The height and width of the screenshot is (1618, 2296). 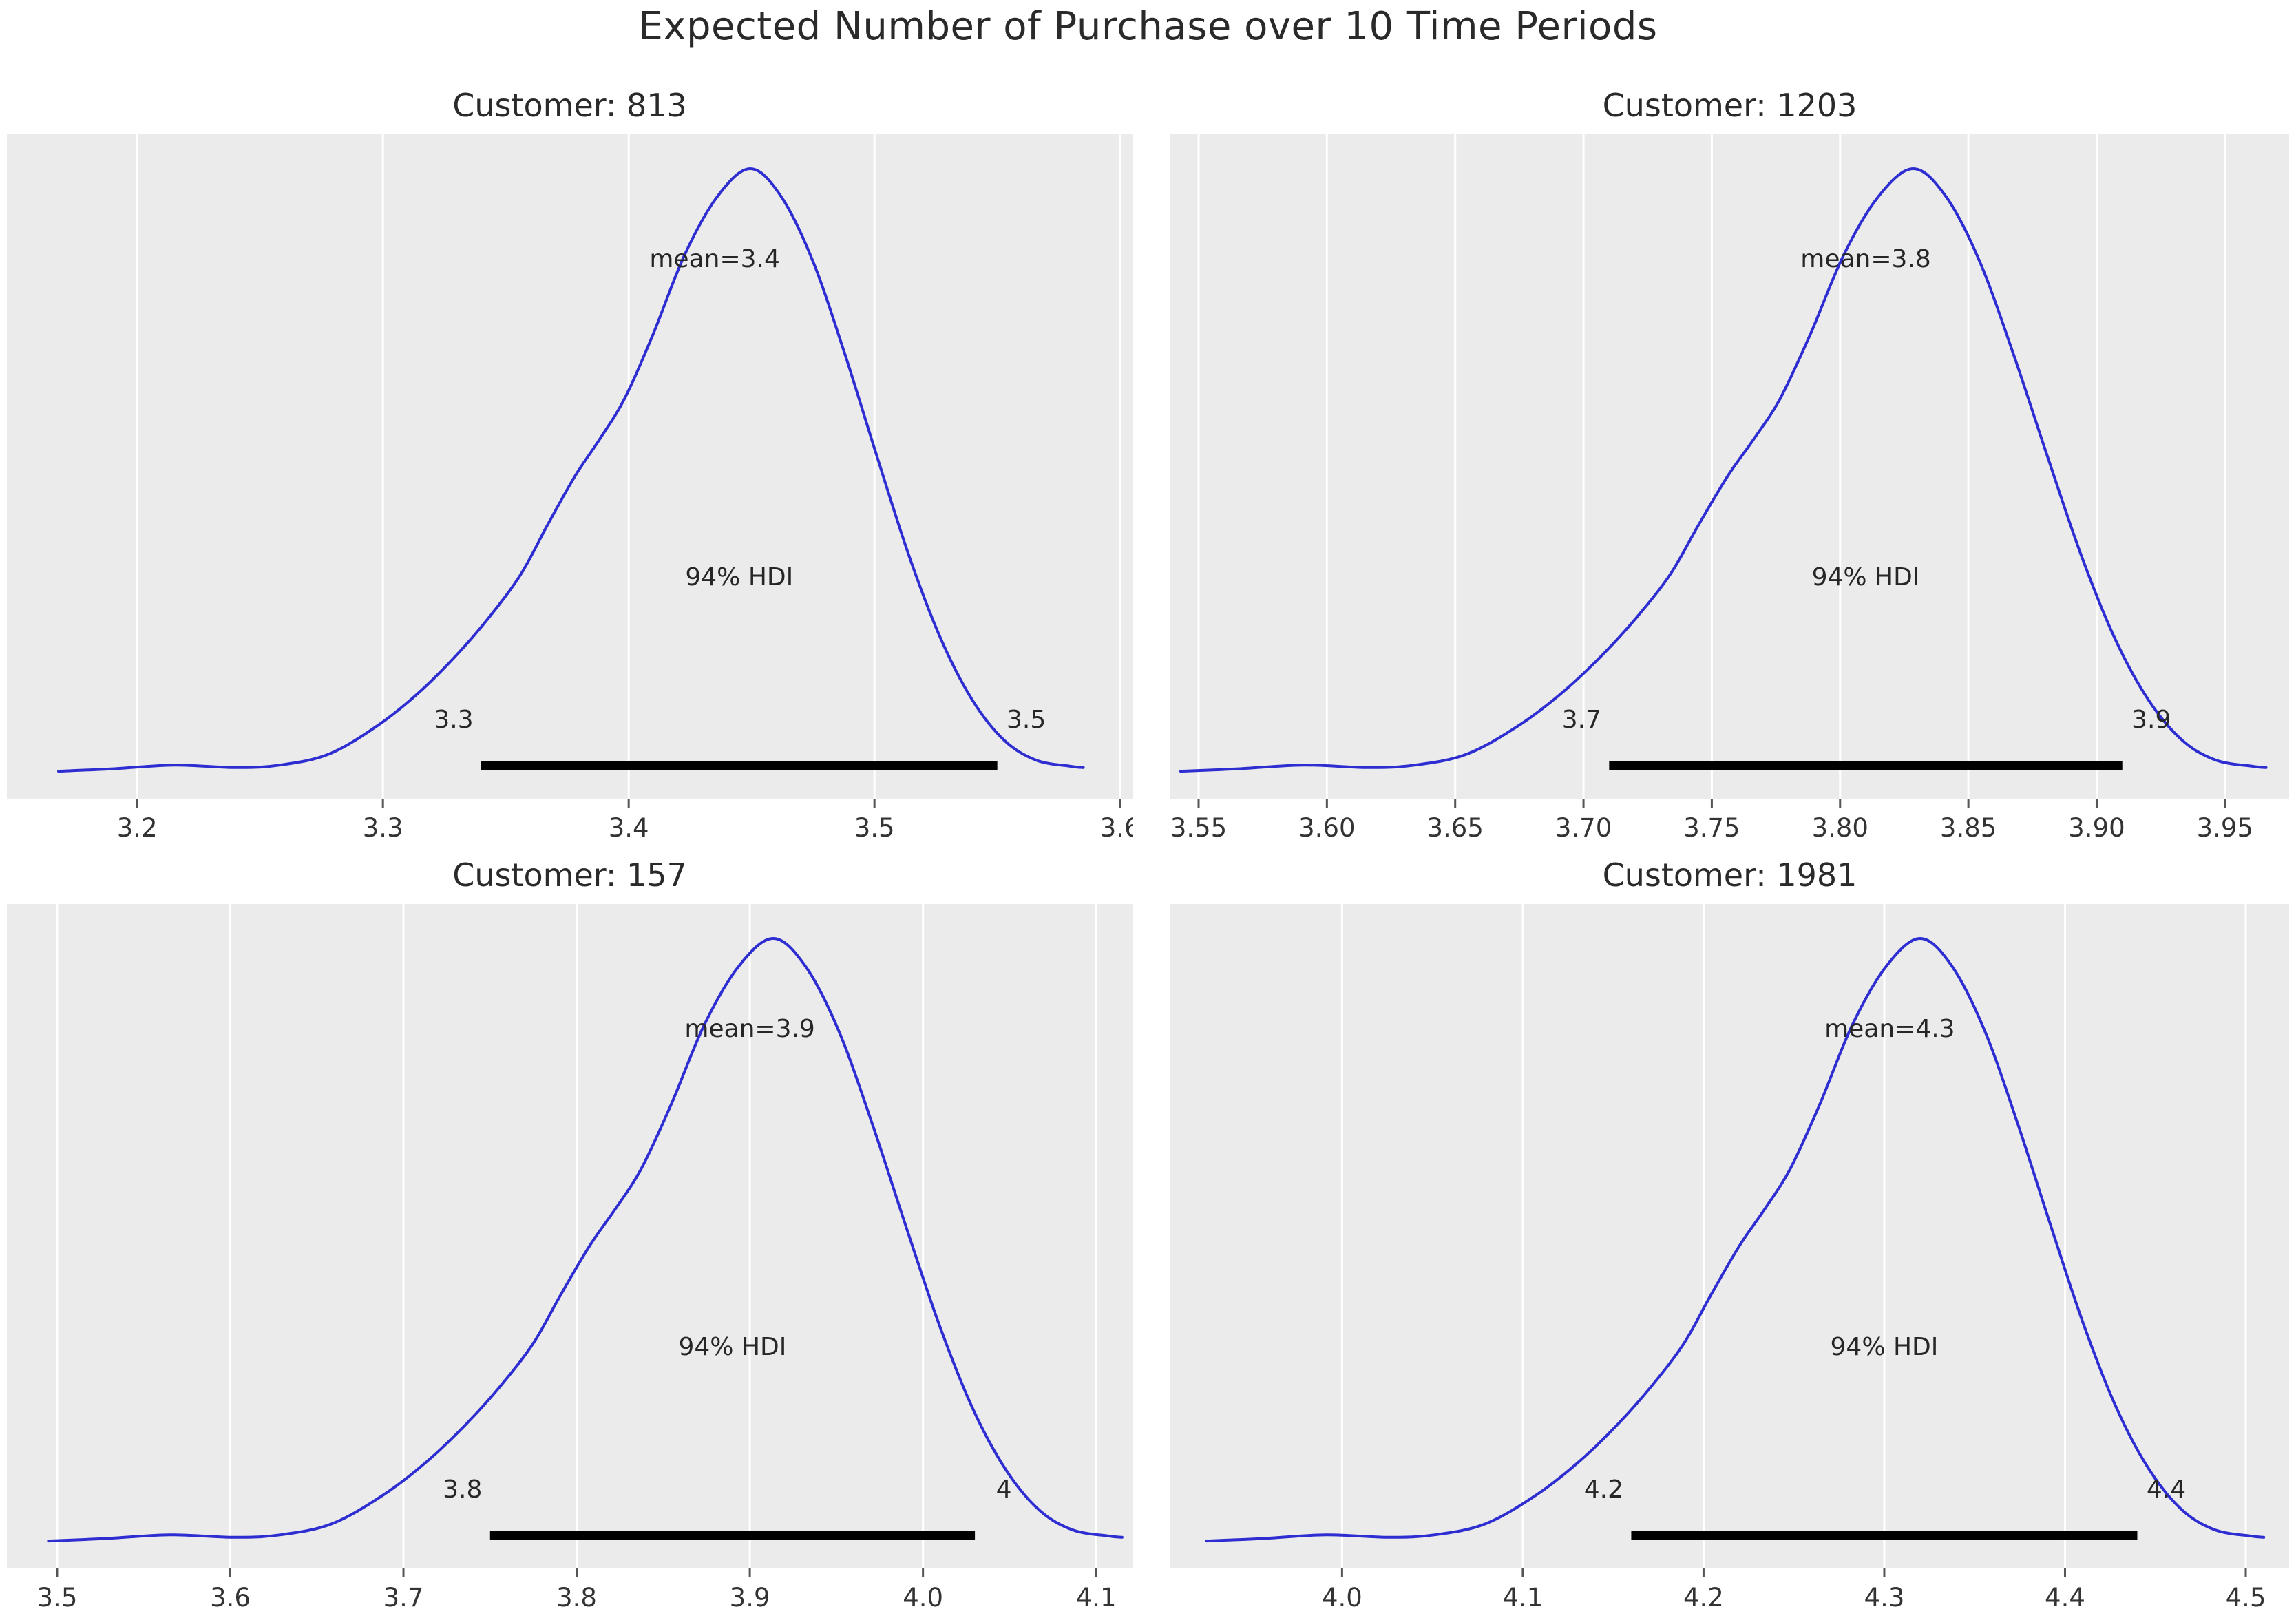 I want to click on x-tick-label: 3.90, so click(x=2096, y=827).